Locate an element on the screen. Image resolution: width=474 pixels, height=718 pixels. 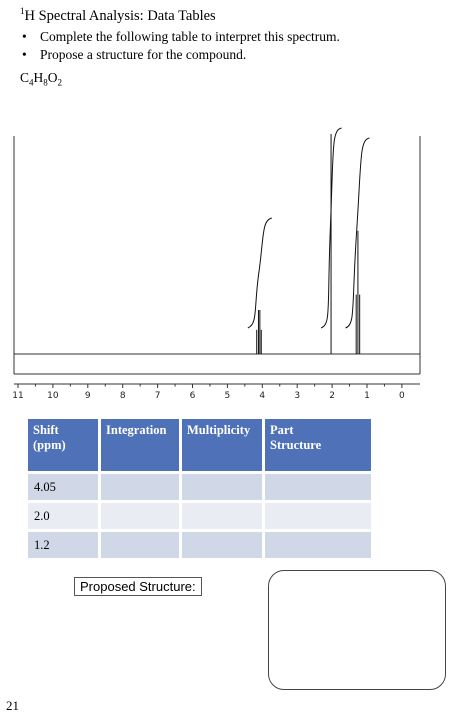
x-tick-label: 2 is located at coordinates (332, 396).